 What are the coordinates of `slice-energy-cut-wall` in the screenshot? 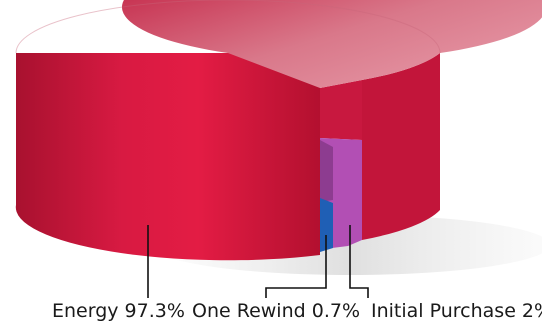 It's located at (341, 110).